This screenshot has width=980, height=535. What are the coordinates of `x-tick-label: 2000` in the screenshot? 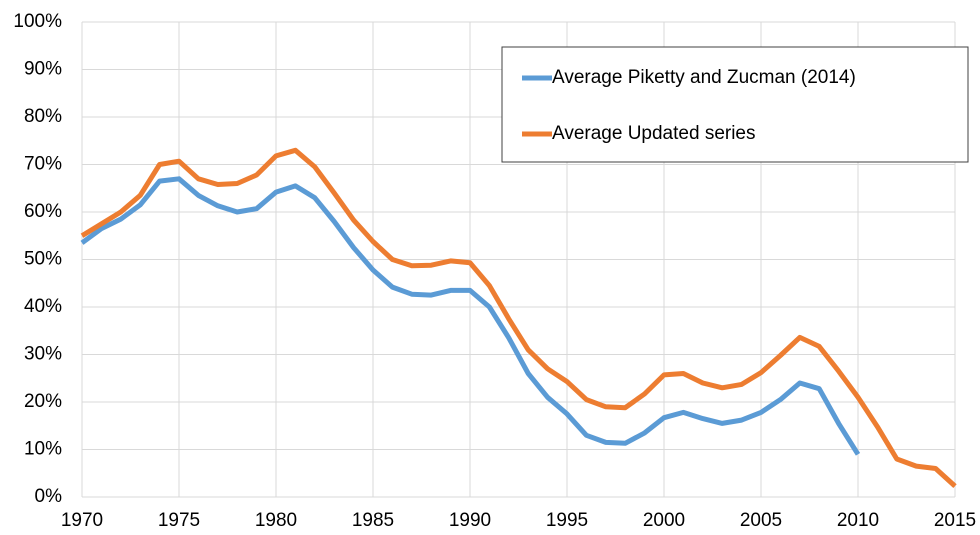 It's located at (664, 520).